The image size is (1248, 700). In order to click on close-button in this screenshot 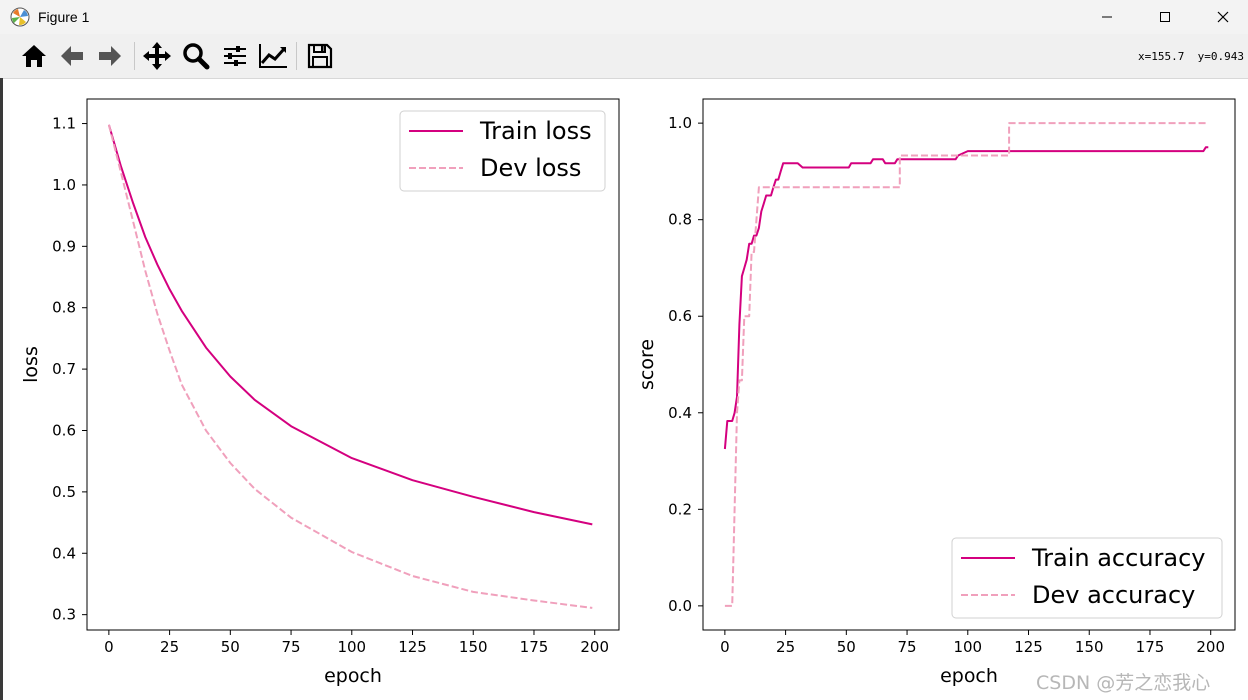, I will do `click(1221, 17)`.